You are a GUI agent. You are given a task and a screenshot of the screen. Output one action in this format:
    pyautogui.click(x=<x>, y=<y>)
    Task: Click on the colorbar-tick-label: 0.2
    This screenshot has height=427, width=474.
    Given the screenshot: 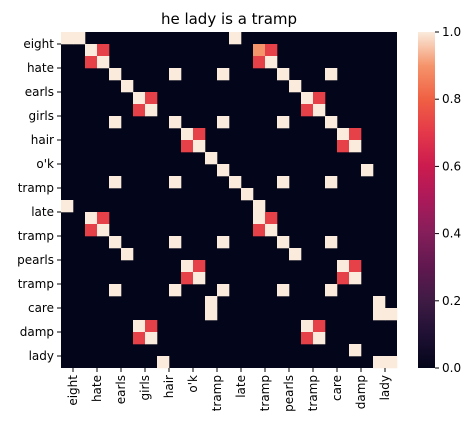 What is the action you would take?
    pyautogui.click(x=451, y=301)
    